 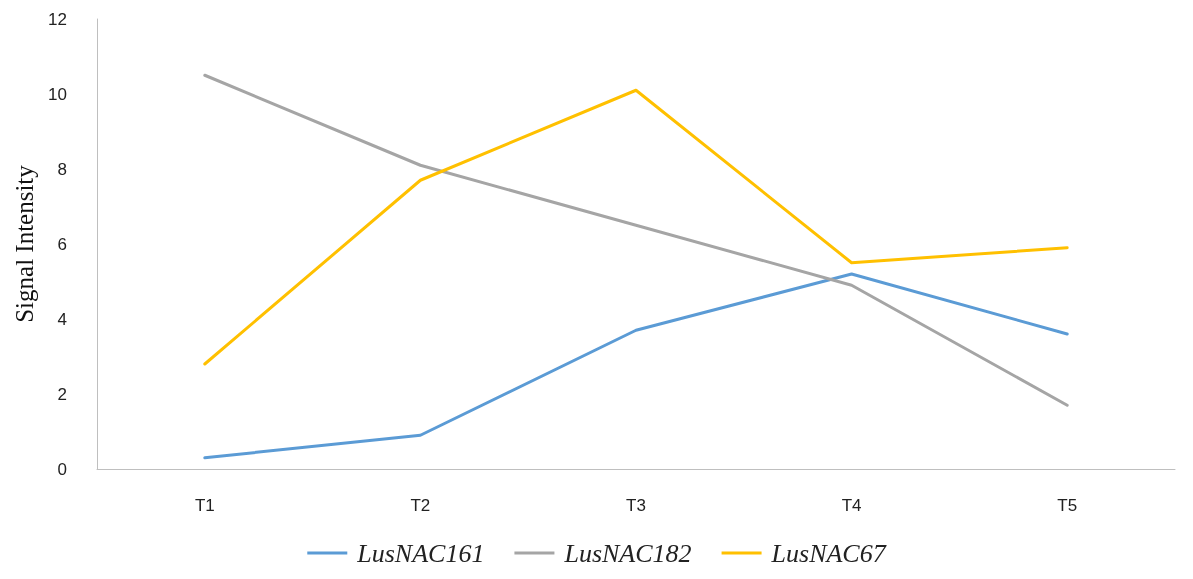 What do you see at coordinates (62, 319) in the screenshot?
I see `y-tick-label: 4` at bounding box center [62, 319].